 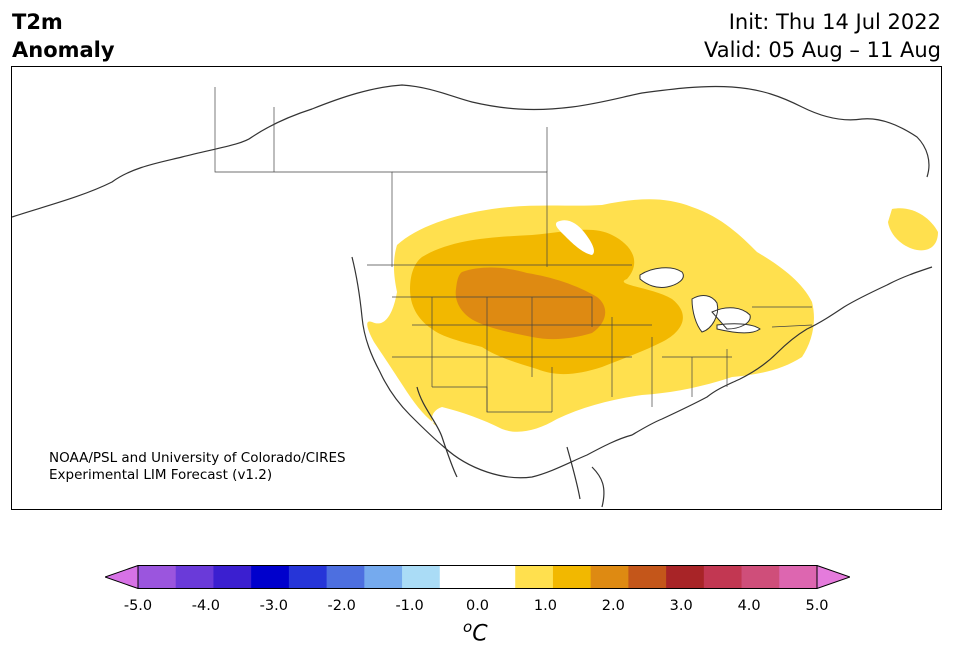 What do you see at coordinates (63, 36) in the screenshot?
I see `map-title: T2m Anomaly` at bounding box center [63, 36].